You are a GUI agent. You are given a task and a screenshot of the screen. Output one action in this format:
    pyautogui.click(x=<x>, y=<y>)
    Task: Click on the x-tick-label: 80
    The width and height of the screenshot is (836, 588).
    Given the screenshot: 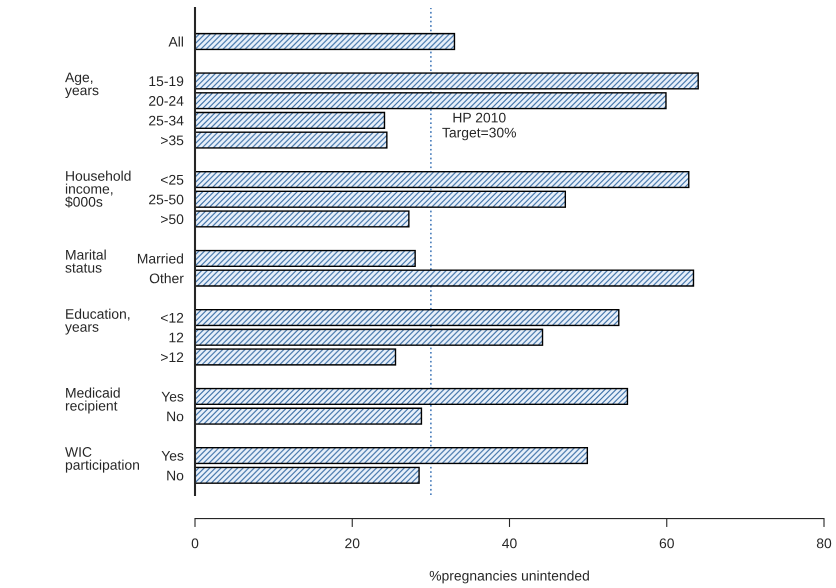 What is the action you would take?
    pyautogui.click(x=824, y=543)
    